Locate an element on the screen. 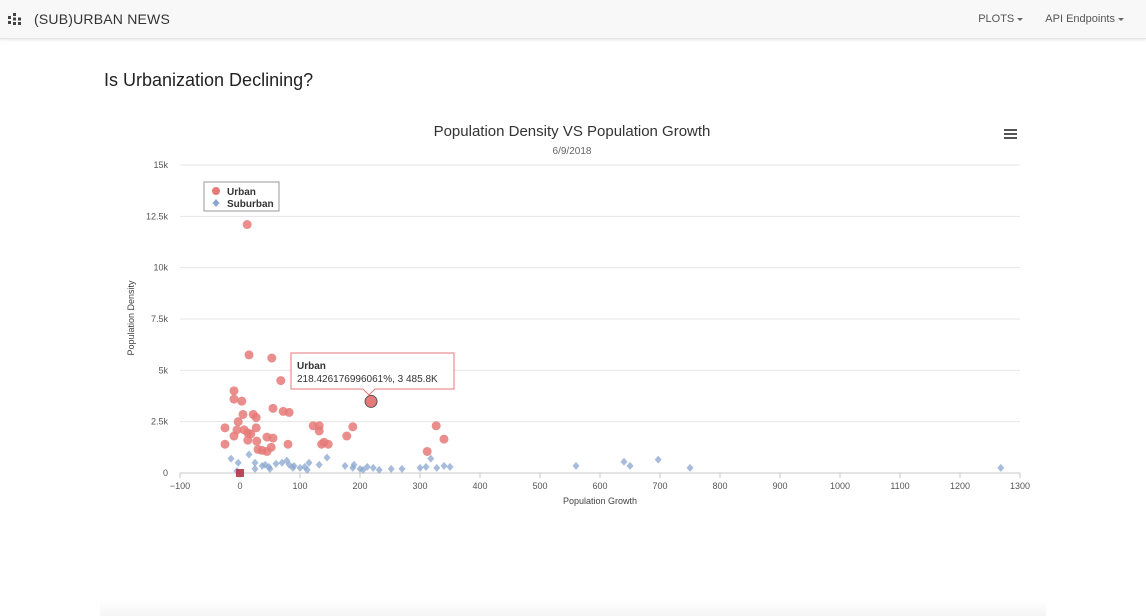 This screenshot has height=616, width=1146. x-tick-label: −100 is located at coordinates (180, 486).